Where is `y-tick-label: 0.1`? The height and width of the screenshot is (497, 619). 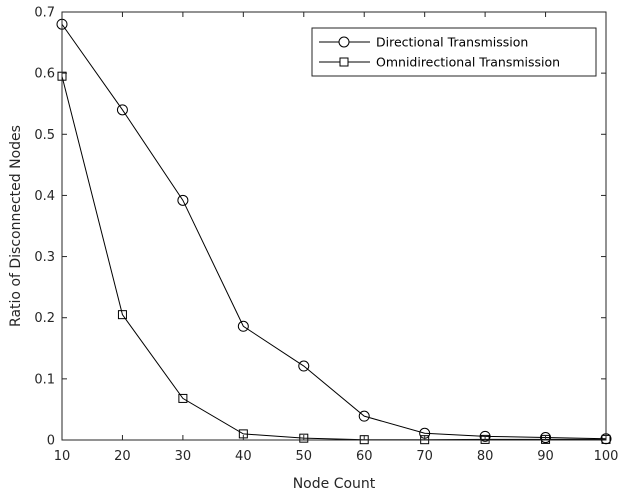
y-tick-label: 0.1 is located at coordinates (44, 379).